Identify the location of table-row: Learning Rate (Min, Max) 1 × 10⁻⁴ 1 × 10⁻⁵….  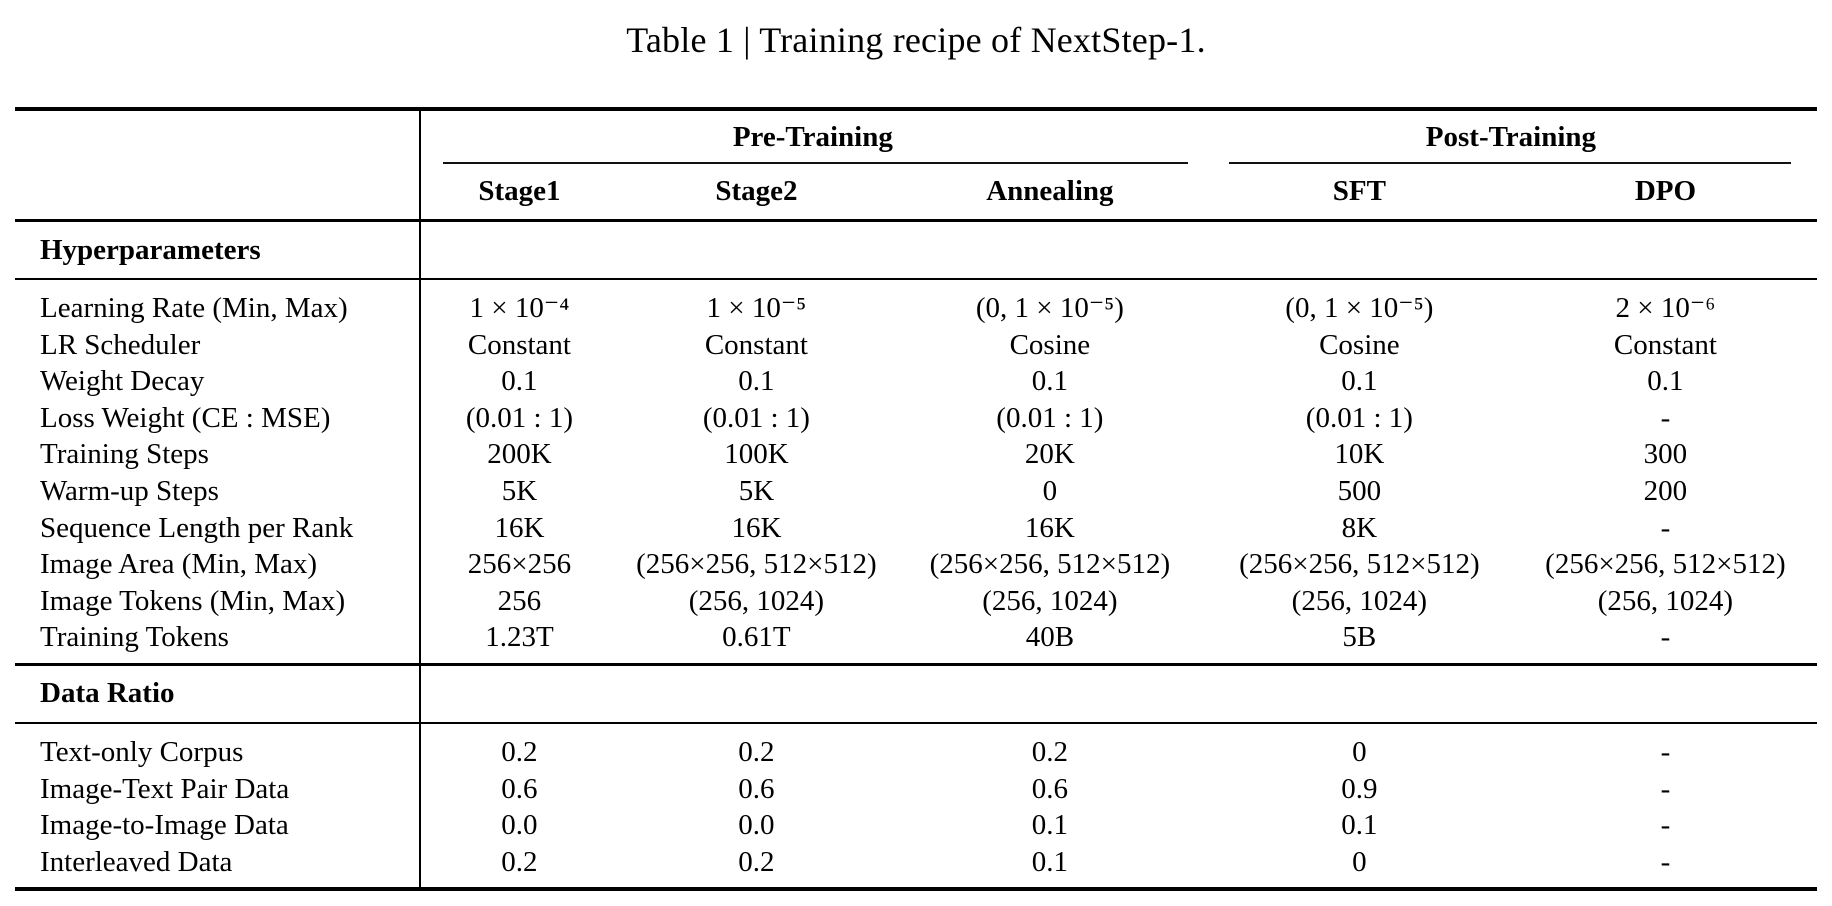
(916, 303).